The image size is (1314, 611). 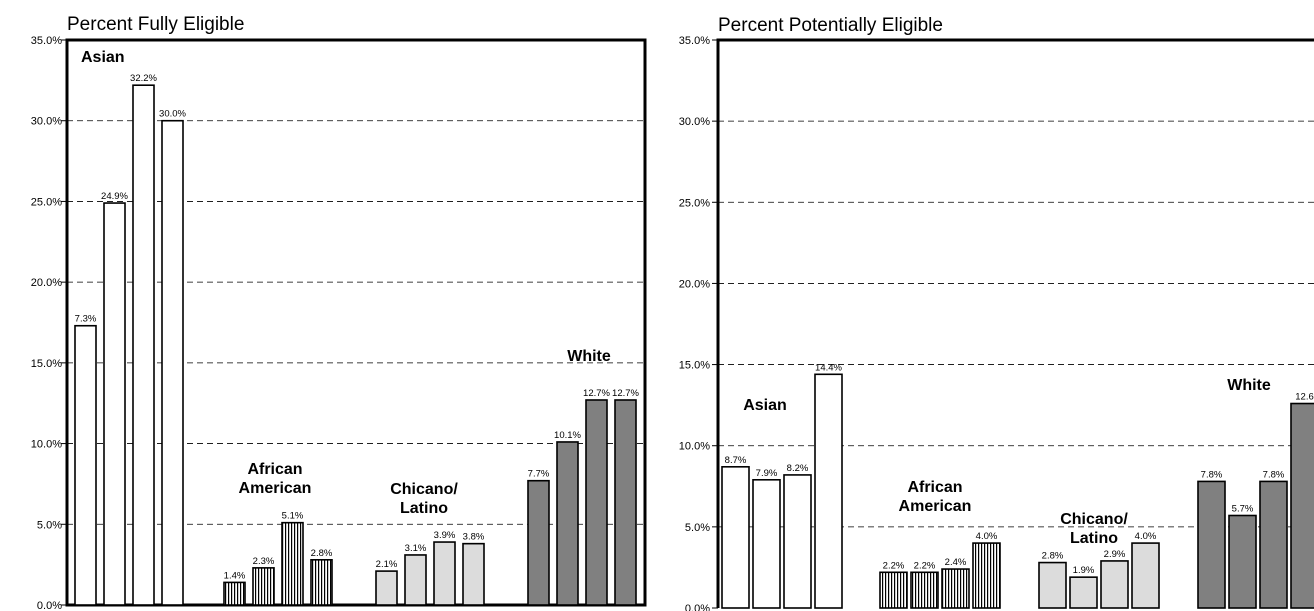 What do you see at coordinates (567, 435) in the screenshot?
I see `data-label: 10.1%` at bounding box center [567, 435].